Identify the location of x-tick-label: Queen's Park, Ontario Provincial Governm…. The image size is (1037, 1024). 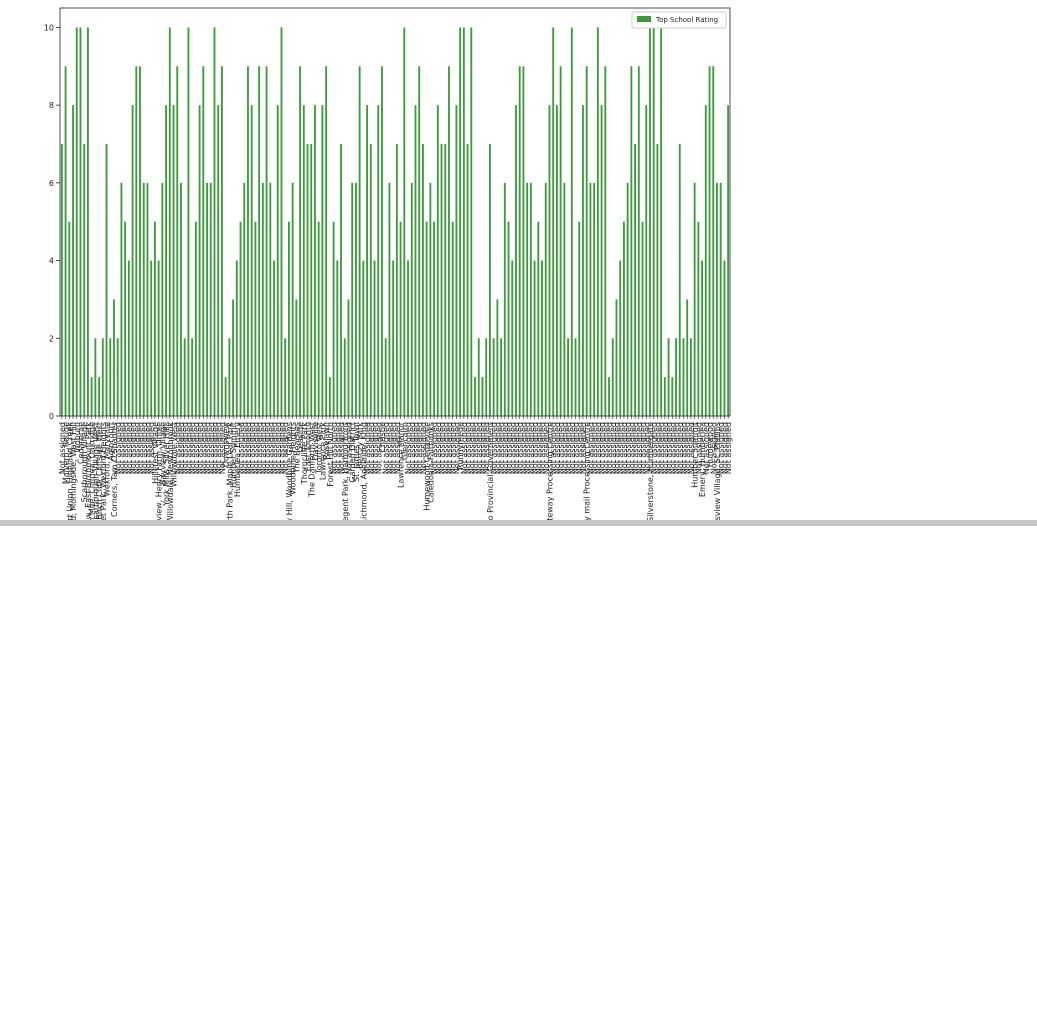
(490, 512).